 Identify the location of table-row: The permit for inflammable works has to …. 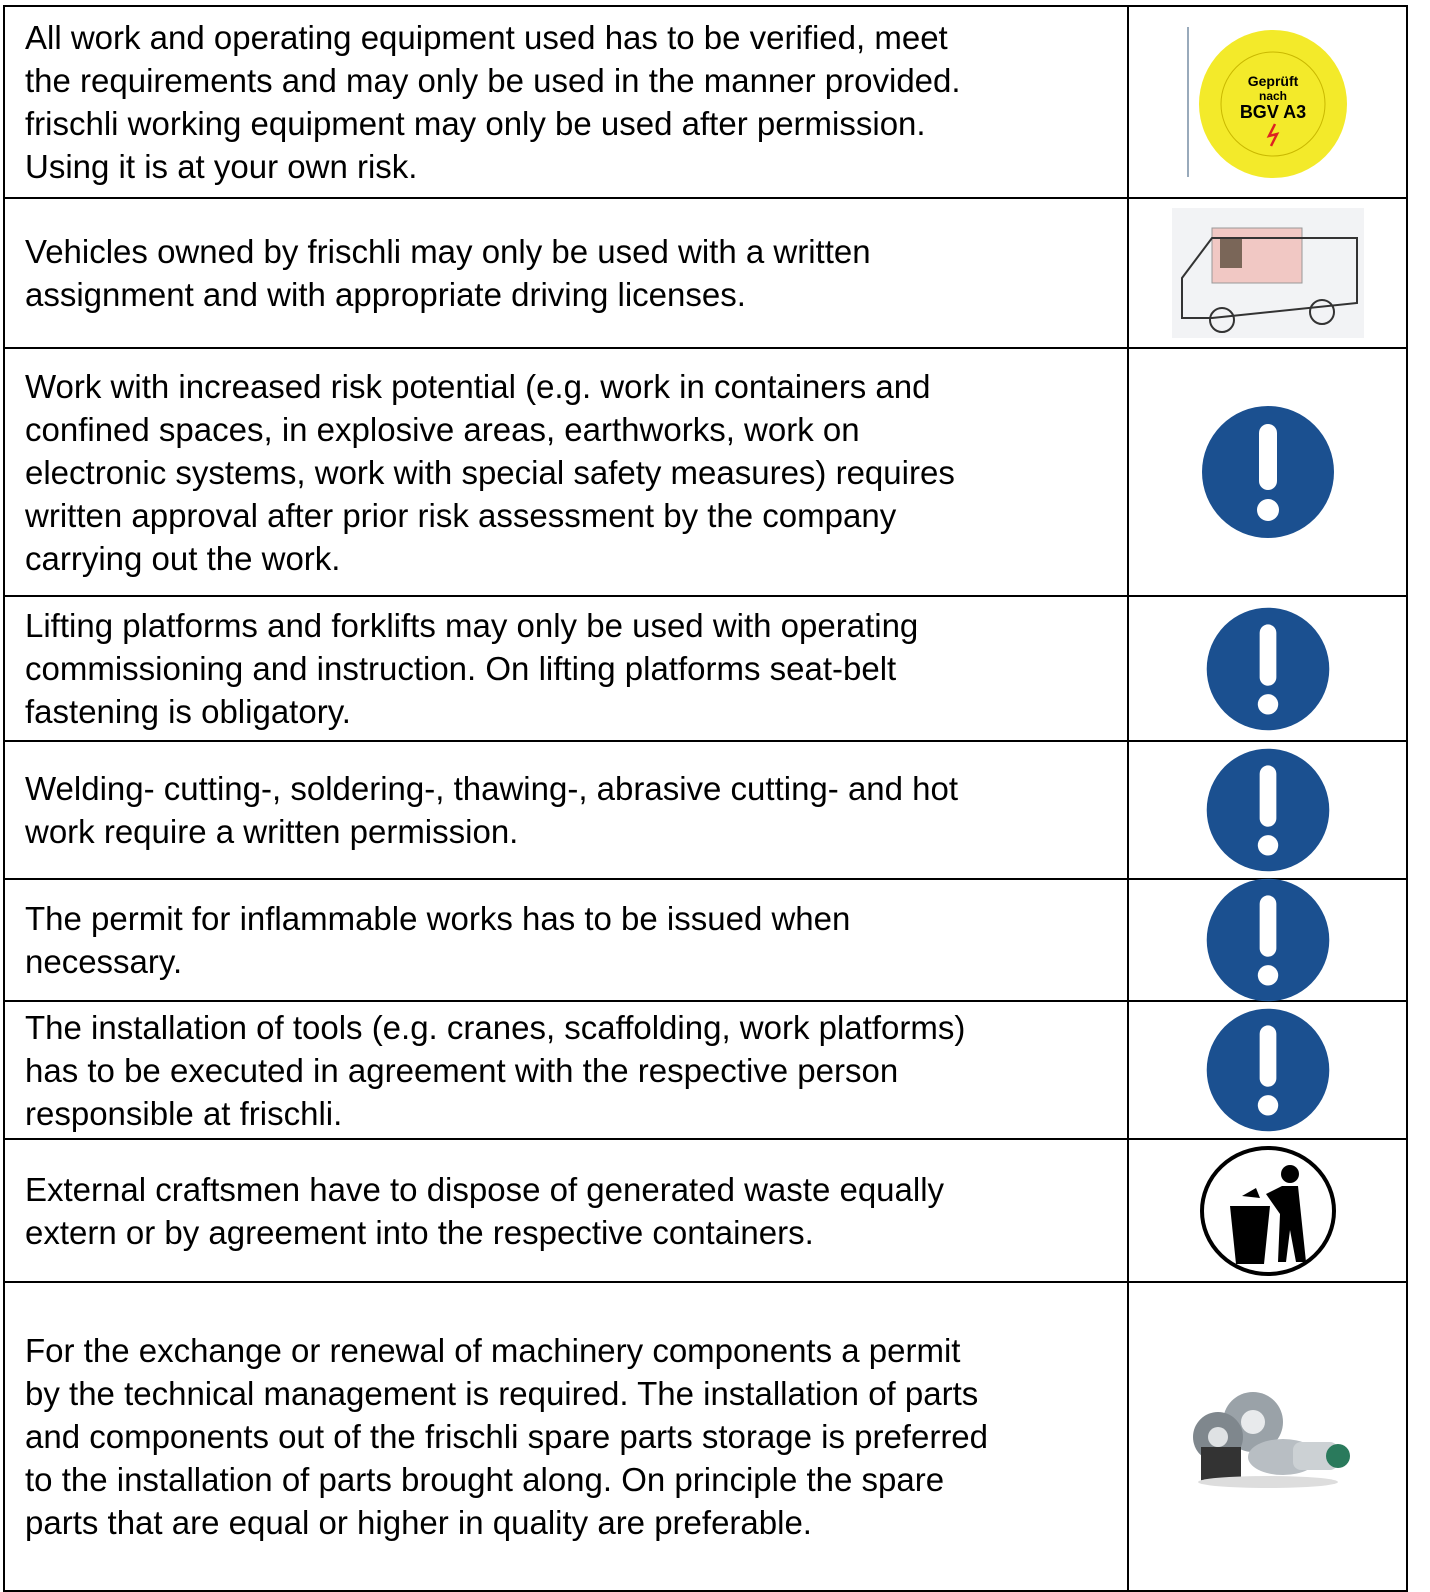
(705, 940).